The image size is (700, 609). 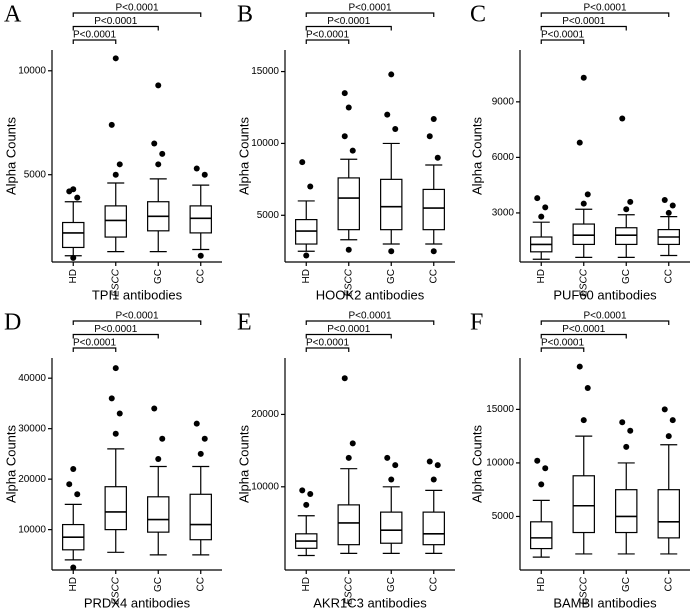 What do you see at coordinates (503, 213) in the screenshot?
I see `y-tick-label: 3000` at bounding box center [503, 213].